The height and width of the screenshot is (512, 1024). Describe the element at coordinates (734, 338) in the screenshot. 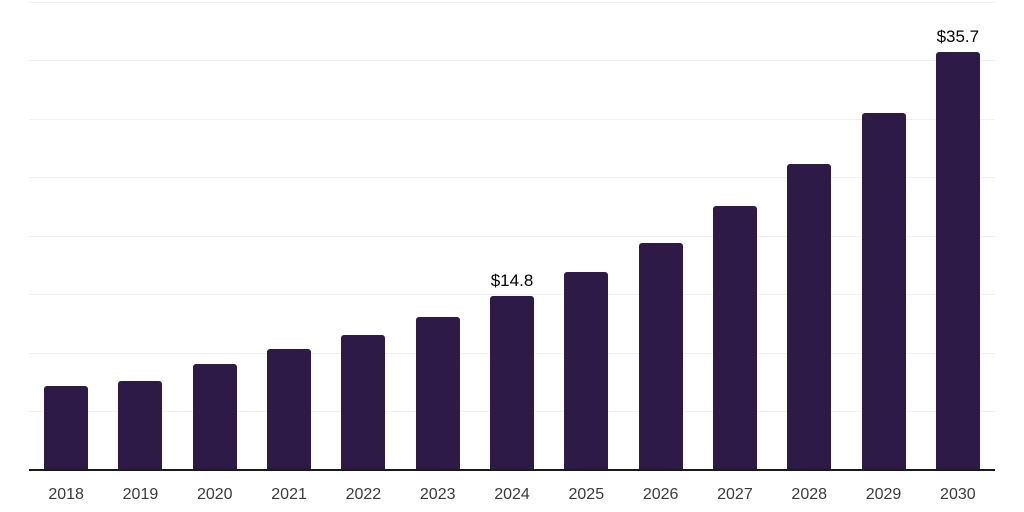

I see `bar-2027` at that location.